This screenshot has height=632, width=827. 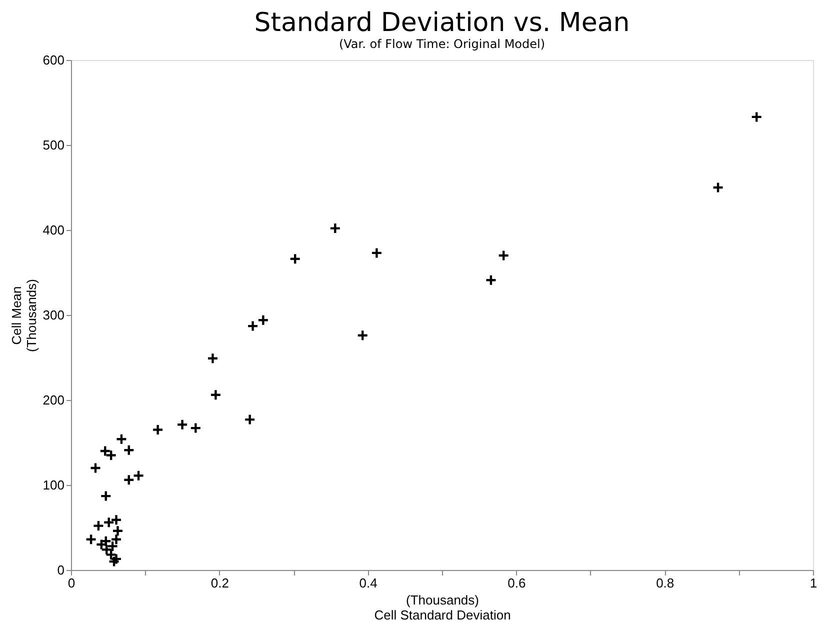 I want to click on y-tick-label: 100, so click(x=53, y=485).